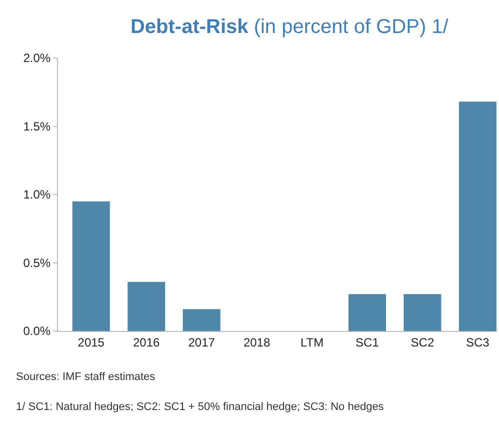 The height and width of the screenshot is (423, 499). I want to click on x-tick-label: SC3, so click(478, 342).